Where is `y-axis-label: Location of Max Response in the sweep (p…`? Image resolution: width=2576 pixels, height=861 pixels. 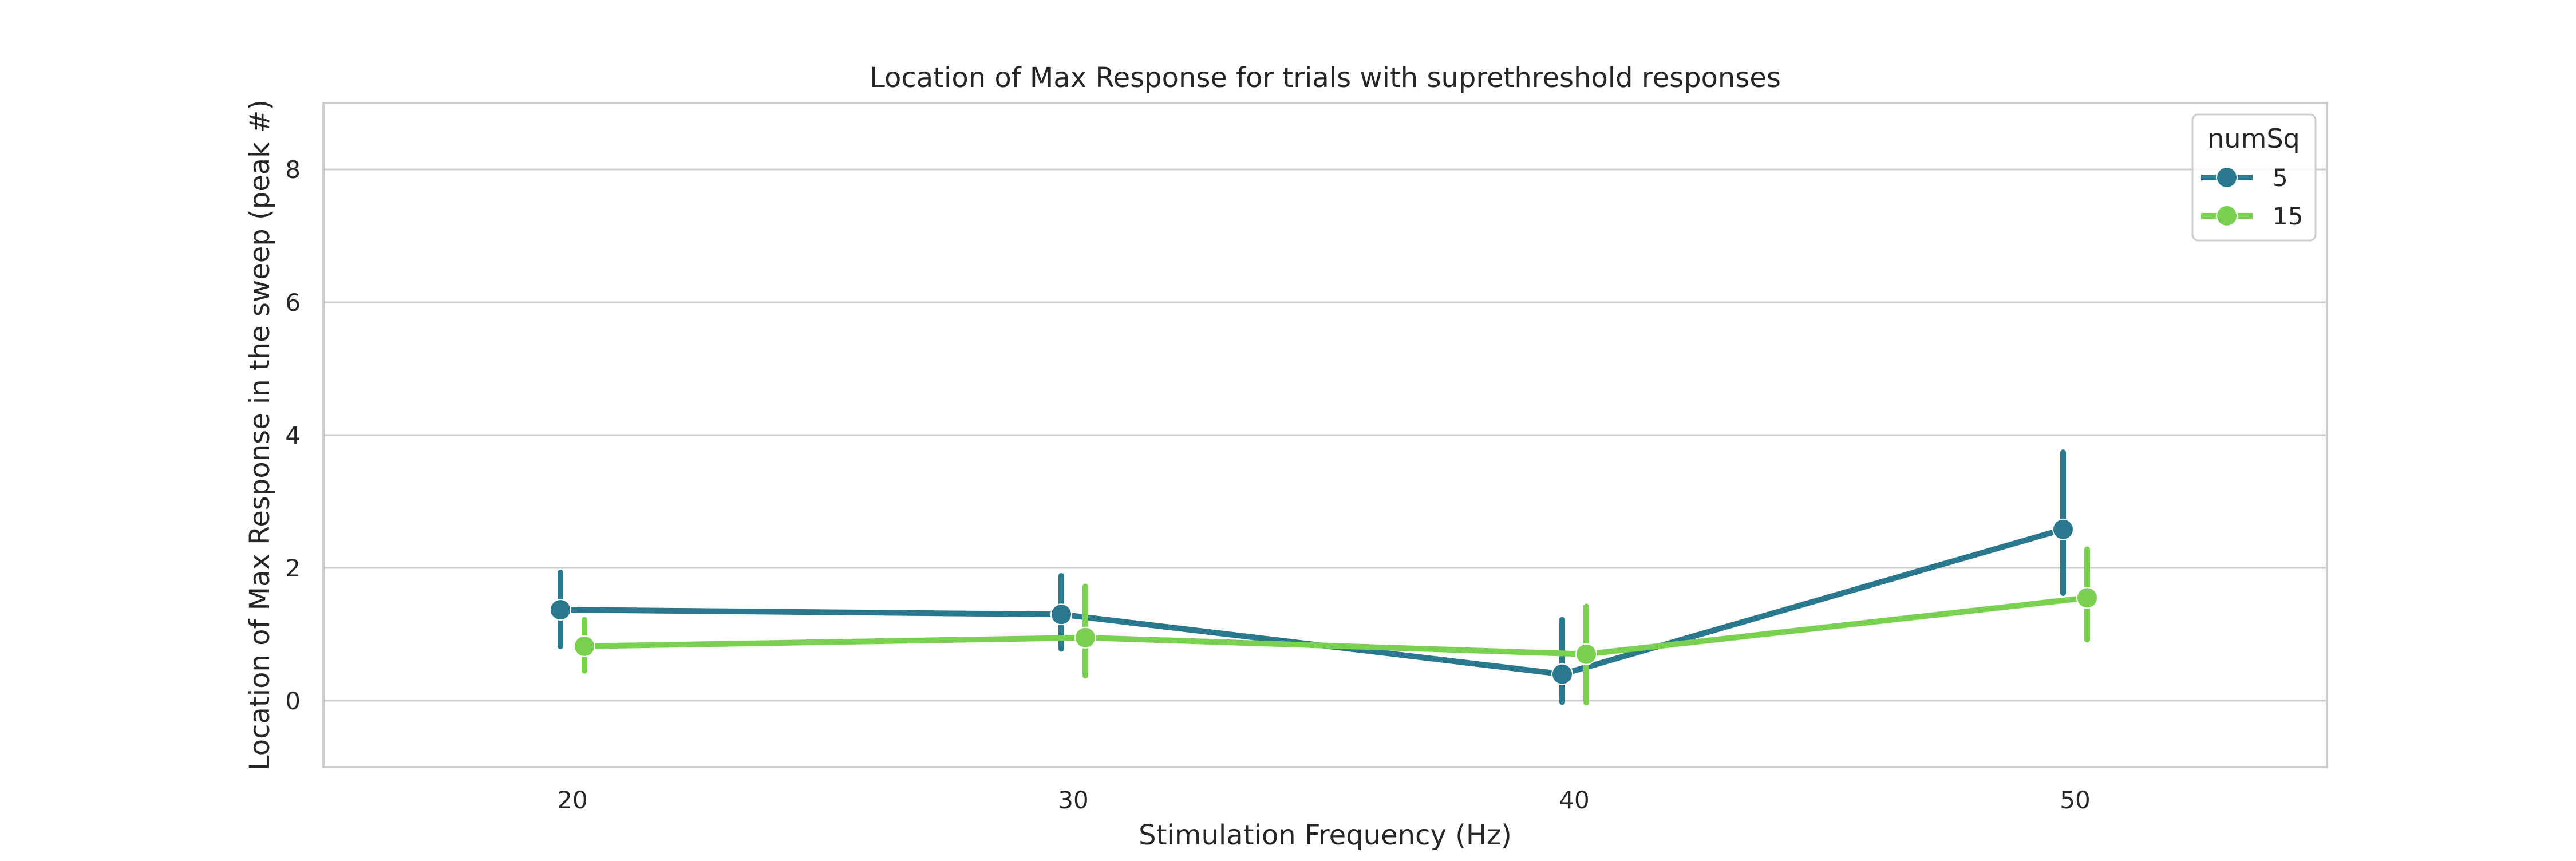
y-axis-label: Location of Max Response in the sweep (p… is located at coordinates (260, 435).